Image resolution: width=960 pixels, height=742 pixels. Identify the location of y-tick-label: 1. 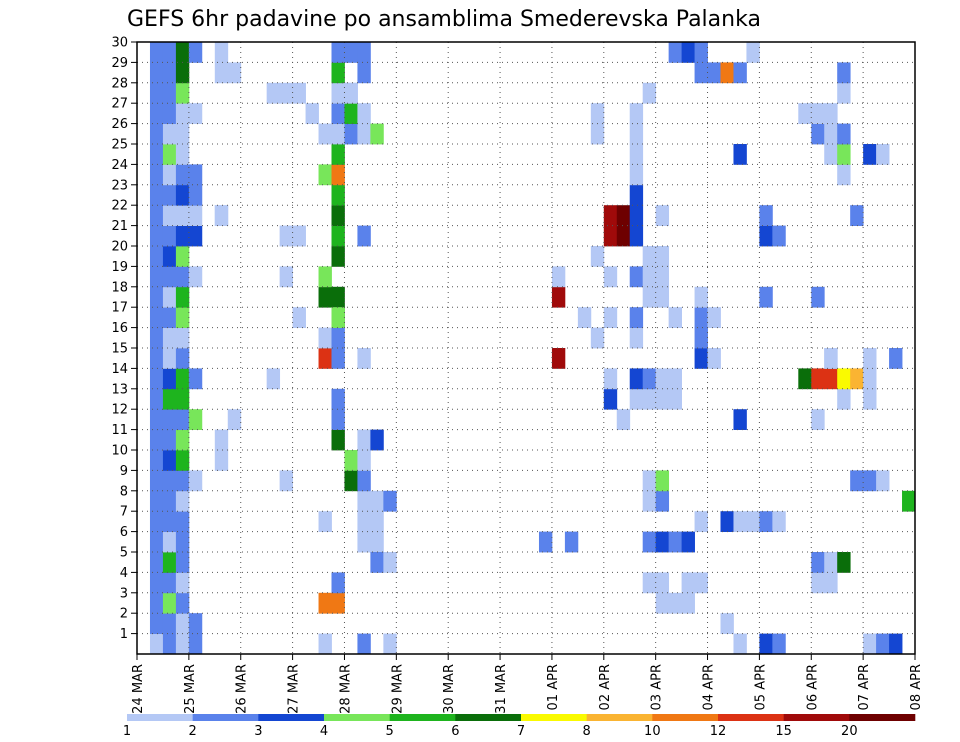
(124, 634).